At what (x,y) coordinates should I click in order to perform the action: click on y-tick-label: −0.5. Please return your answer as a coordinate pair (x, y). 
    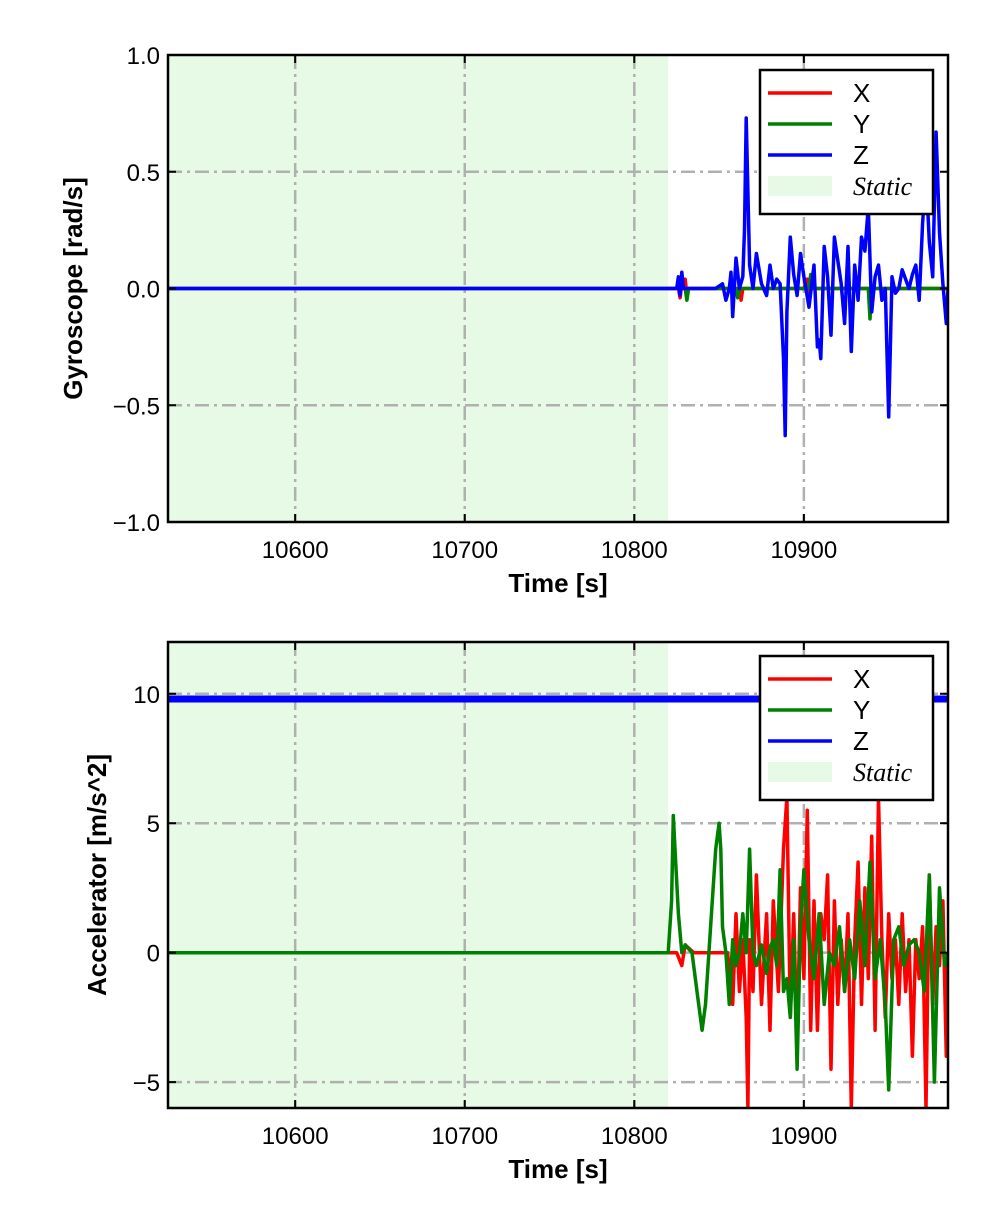
    Looking at the image, I should click on (136, 406).